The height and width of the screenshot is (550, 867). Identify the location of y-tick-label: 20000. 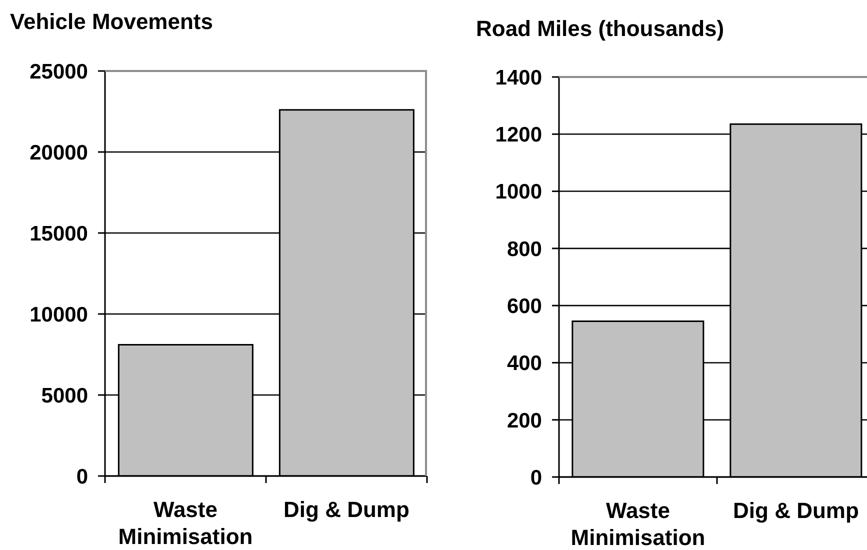
(59, 152).